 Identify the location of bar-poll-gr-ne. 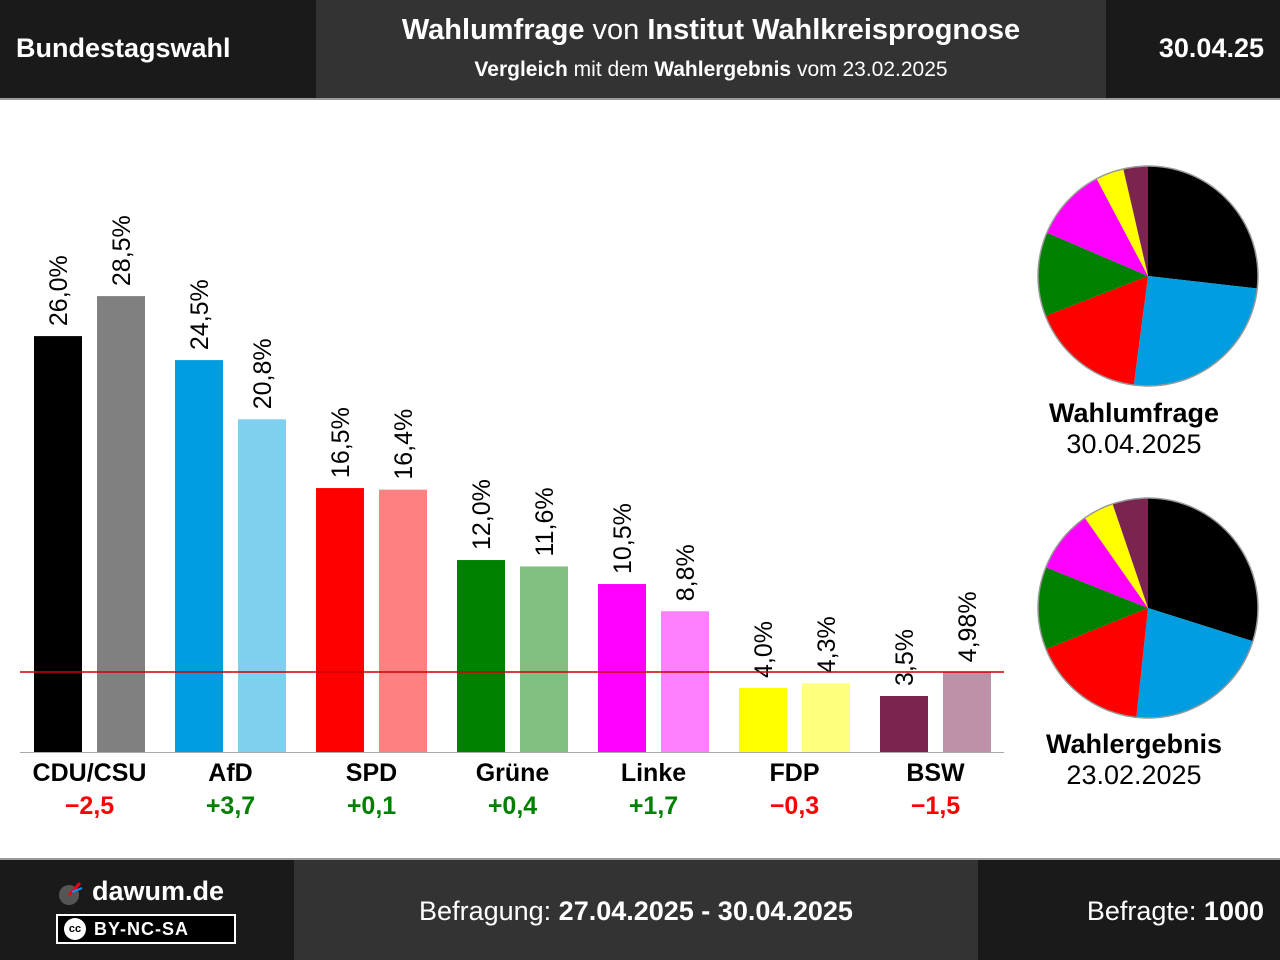
(481, 656).